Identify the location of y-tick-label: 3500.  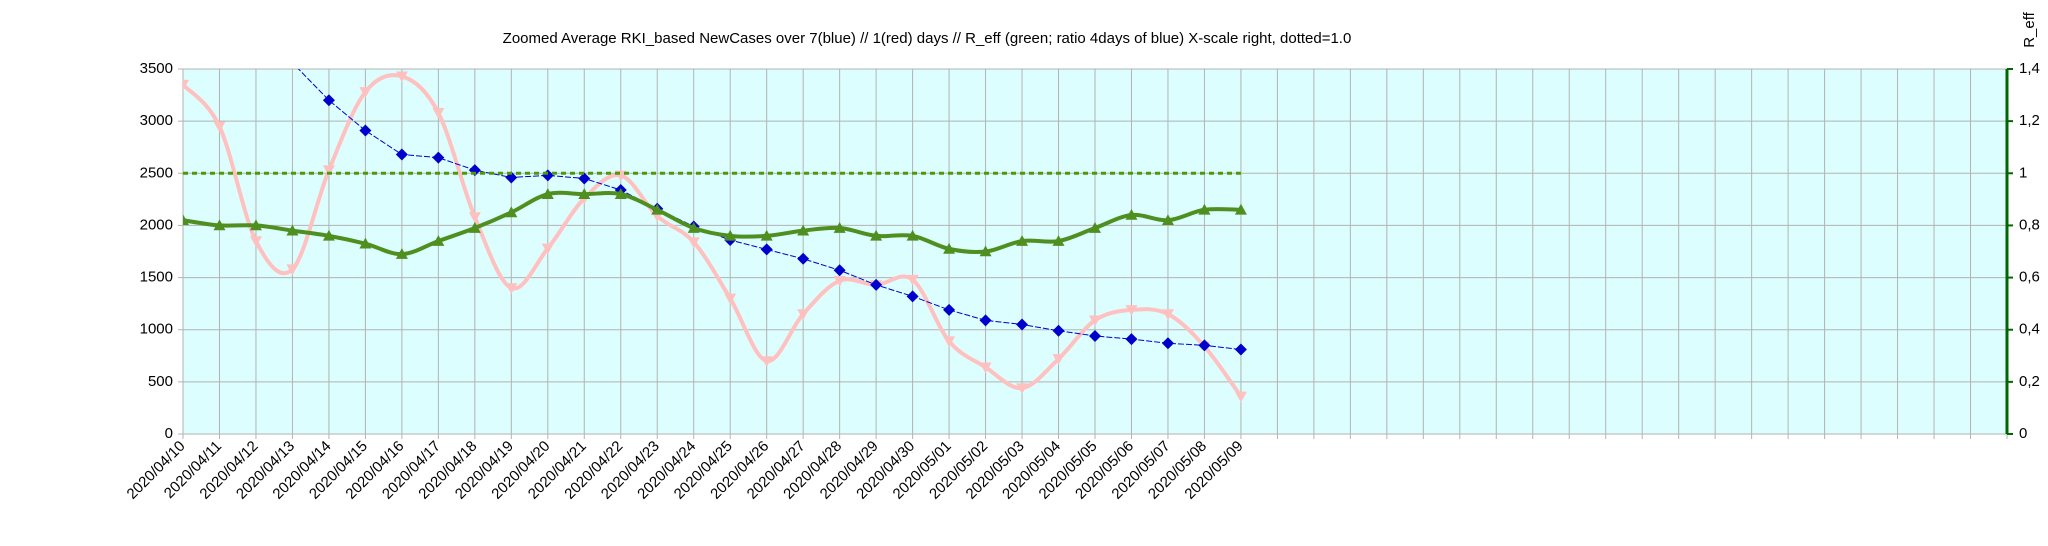
(156, 68).